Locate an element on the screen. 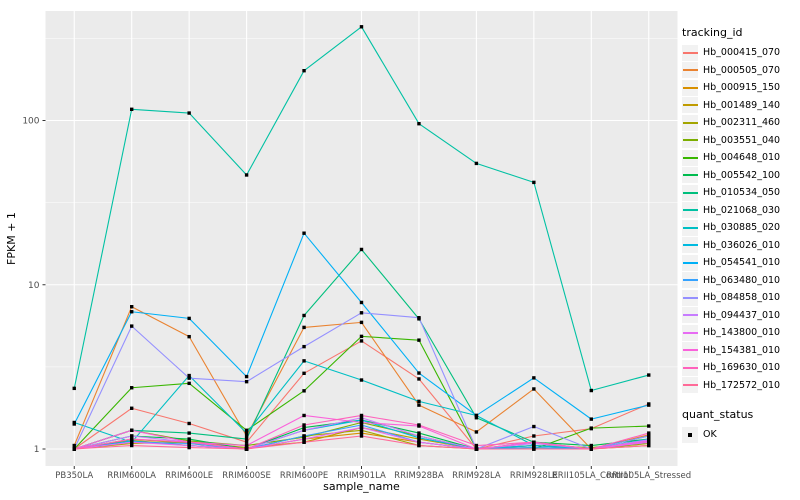  x-tick-label: RRIM928LE is located at coordinates (534, 476).